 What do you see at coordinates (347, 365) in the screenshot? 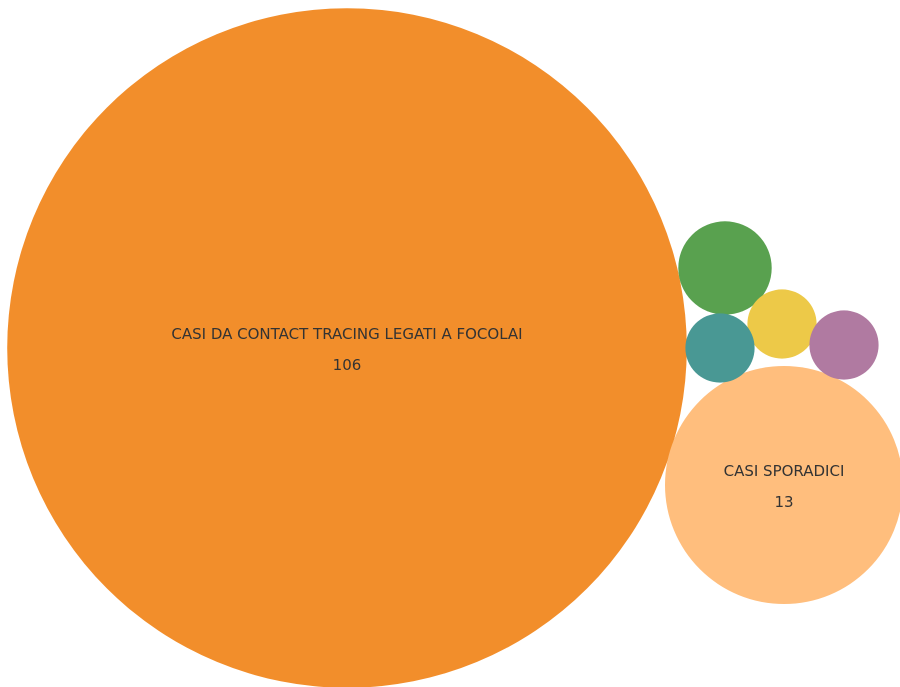
I see `bubble-value-casi-da-contact-tracing-legati-a-focolai: 106` at bounding box center [347, 365].